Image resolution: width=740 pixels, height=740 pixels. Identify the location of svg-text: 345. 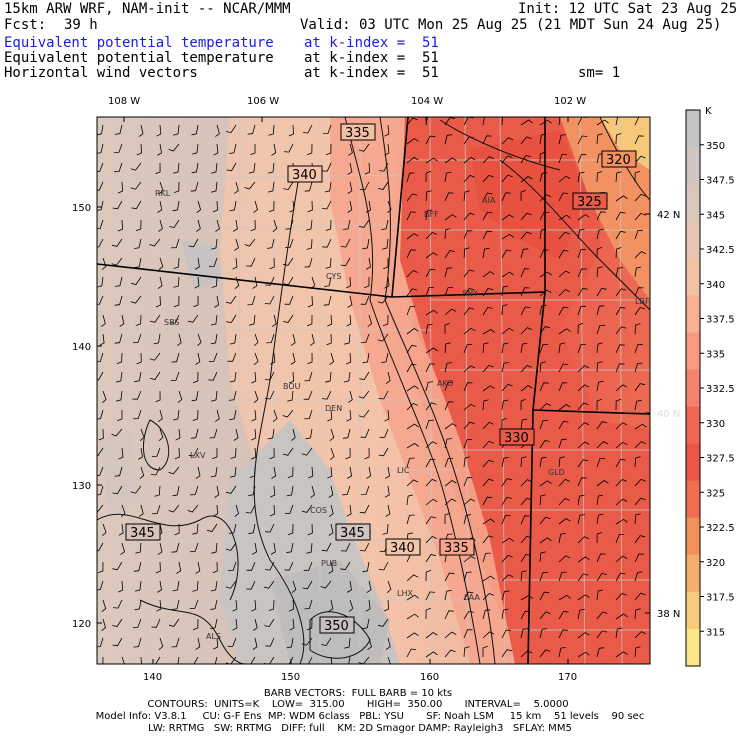
(352, 533).